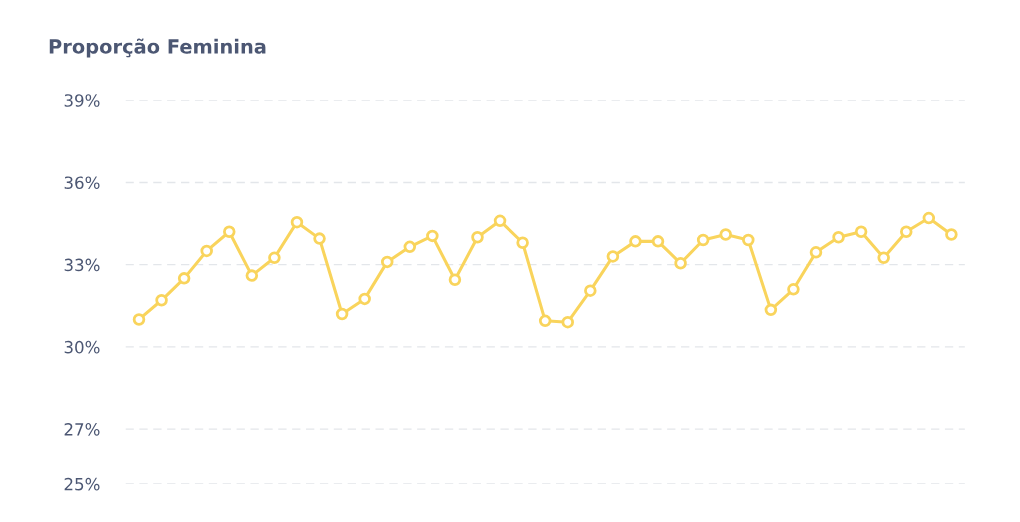  What do you see at coordinates (82, 183) in the screenshot?
I see `y-tick-label: 36%` at bounding box center [82, 183].